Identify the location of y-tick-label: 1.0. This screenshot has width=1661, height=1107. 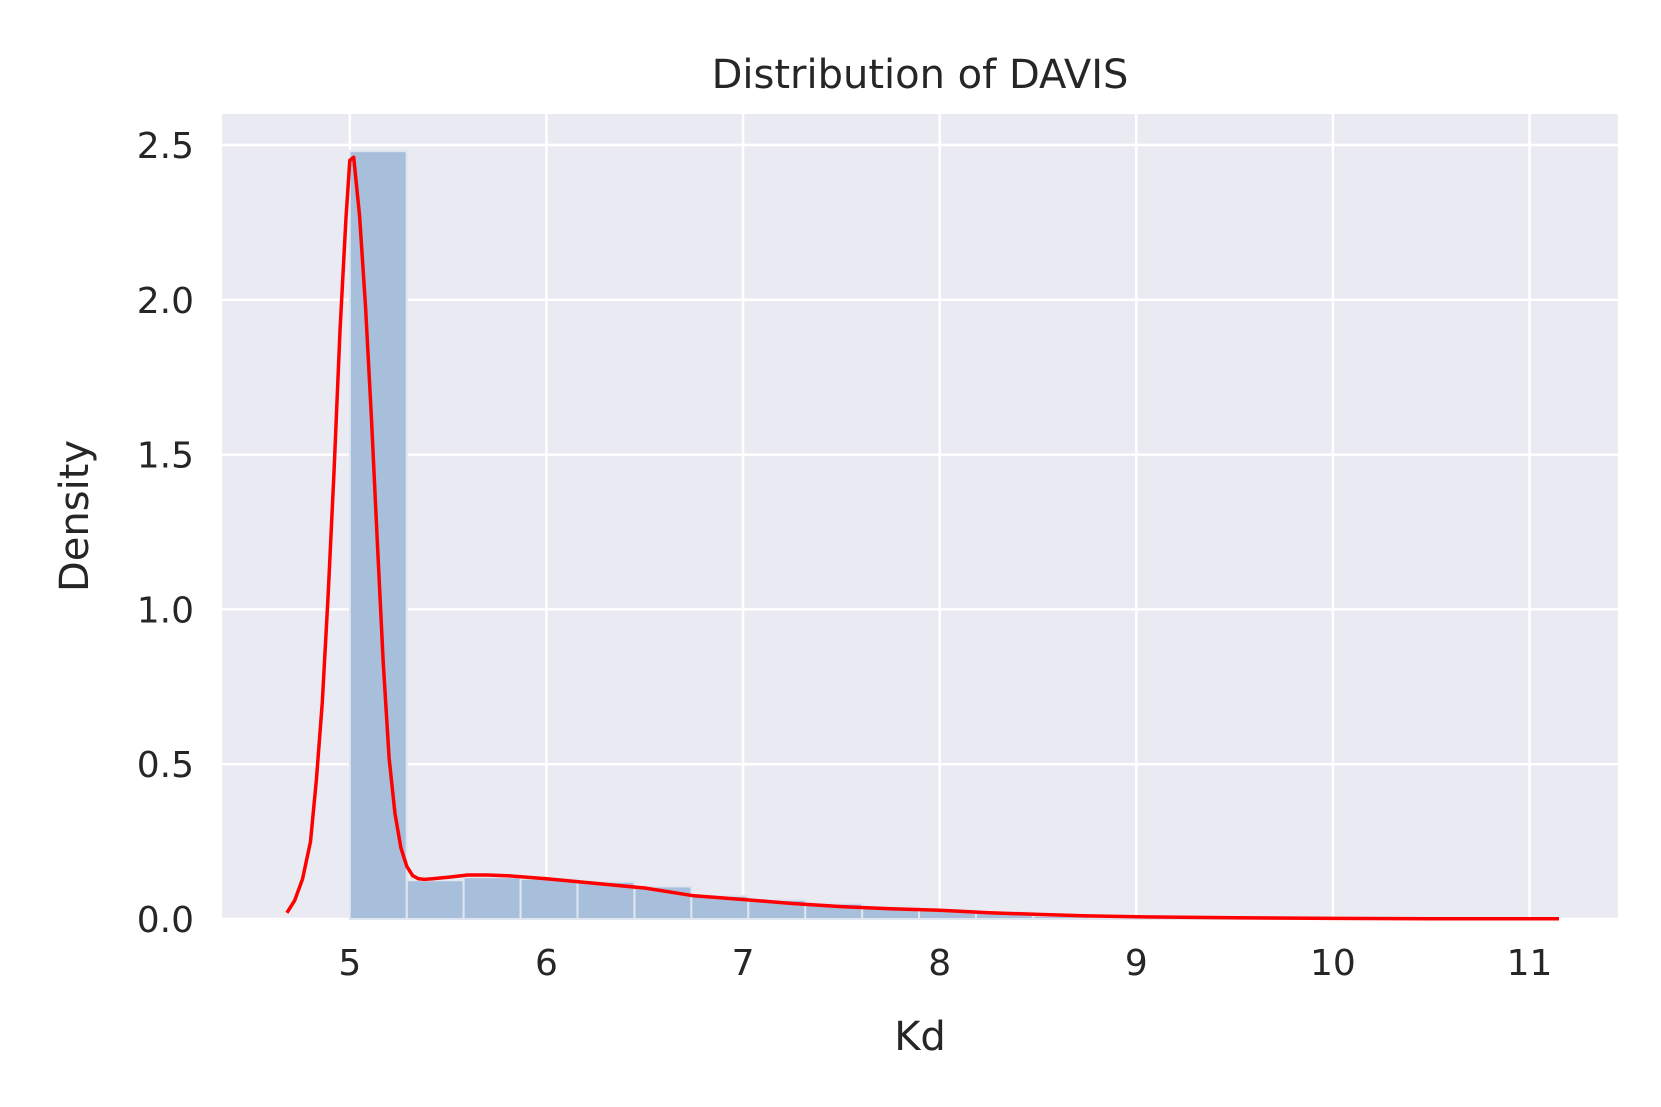
(165, 610).